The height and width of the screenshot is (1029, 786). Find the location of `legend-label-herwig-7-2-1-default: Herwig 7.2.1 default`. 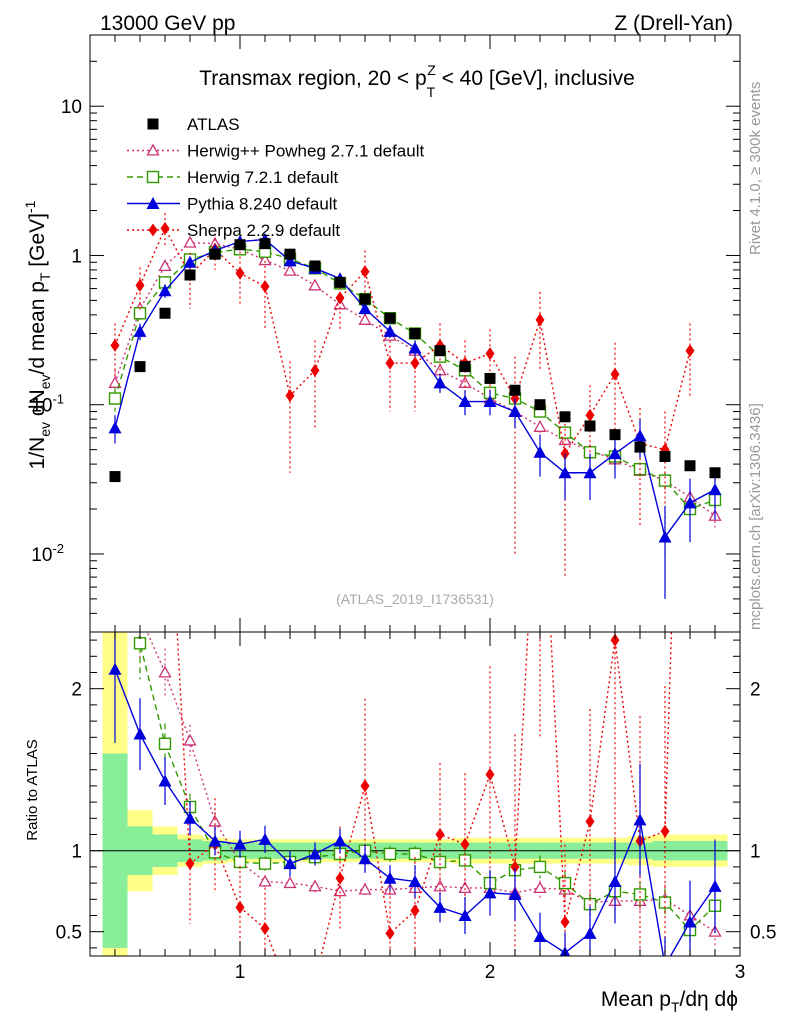

legend-label-herwig-7-2-1-default: Herwig 7.2.1 default is located at coordinates (262, 177).